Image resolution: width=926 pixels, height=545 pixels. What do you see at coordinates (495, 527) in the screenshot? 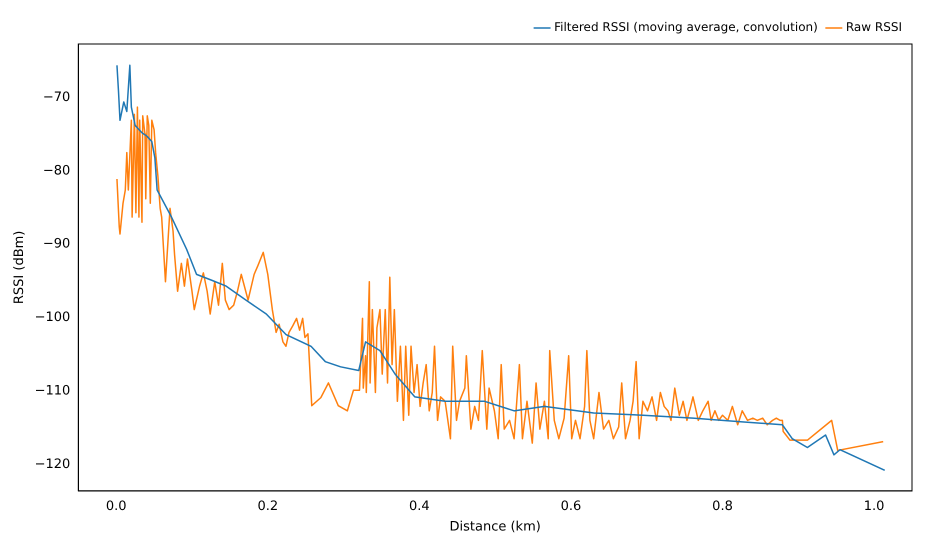
I see `x-axis-title: Distance (km)` at bounding box center [495, 527].